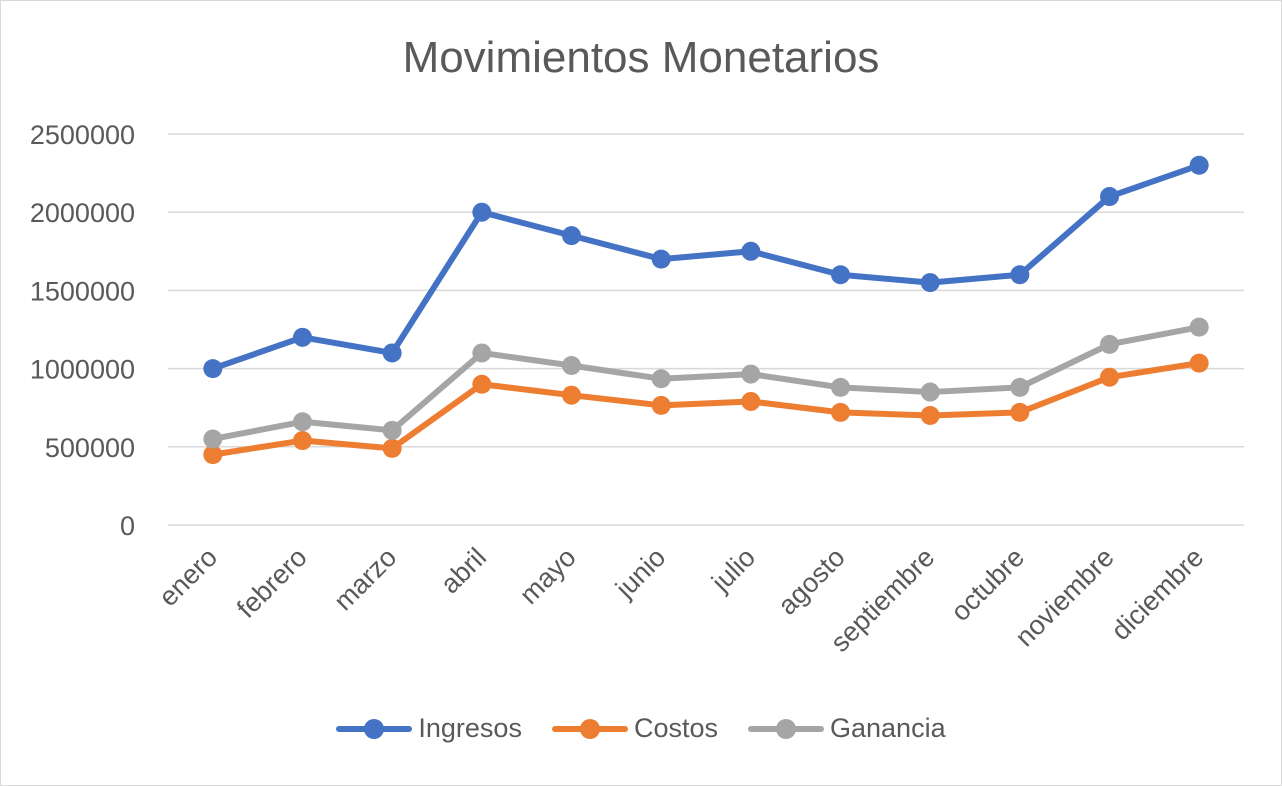 The image size is (1282, 786). What do you see at coordinates (365, 579) in the screenshot?
I see `x-tick-label: marzo` at bounding box center [365, 579].